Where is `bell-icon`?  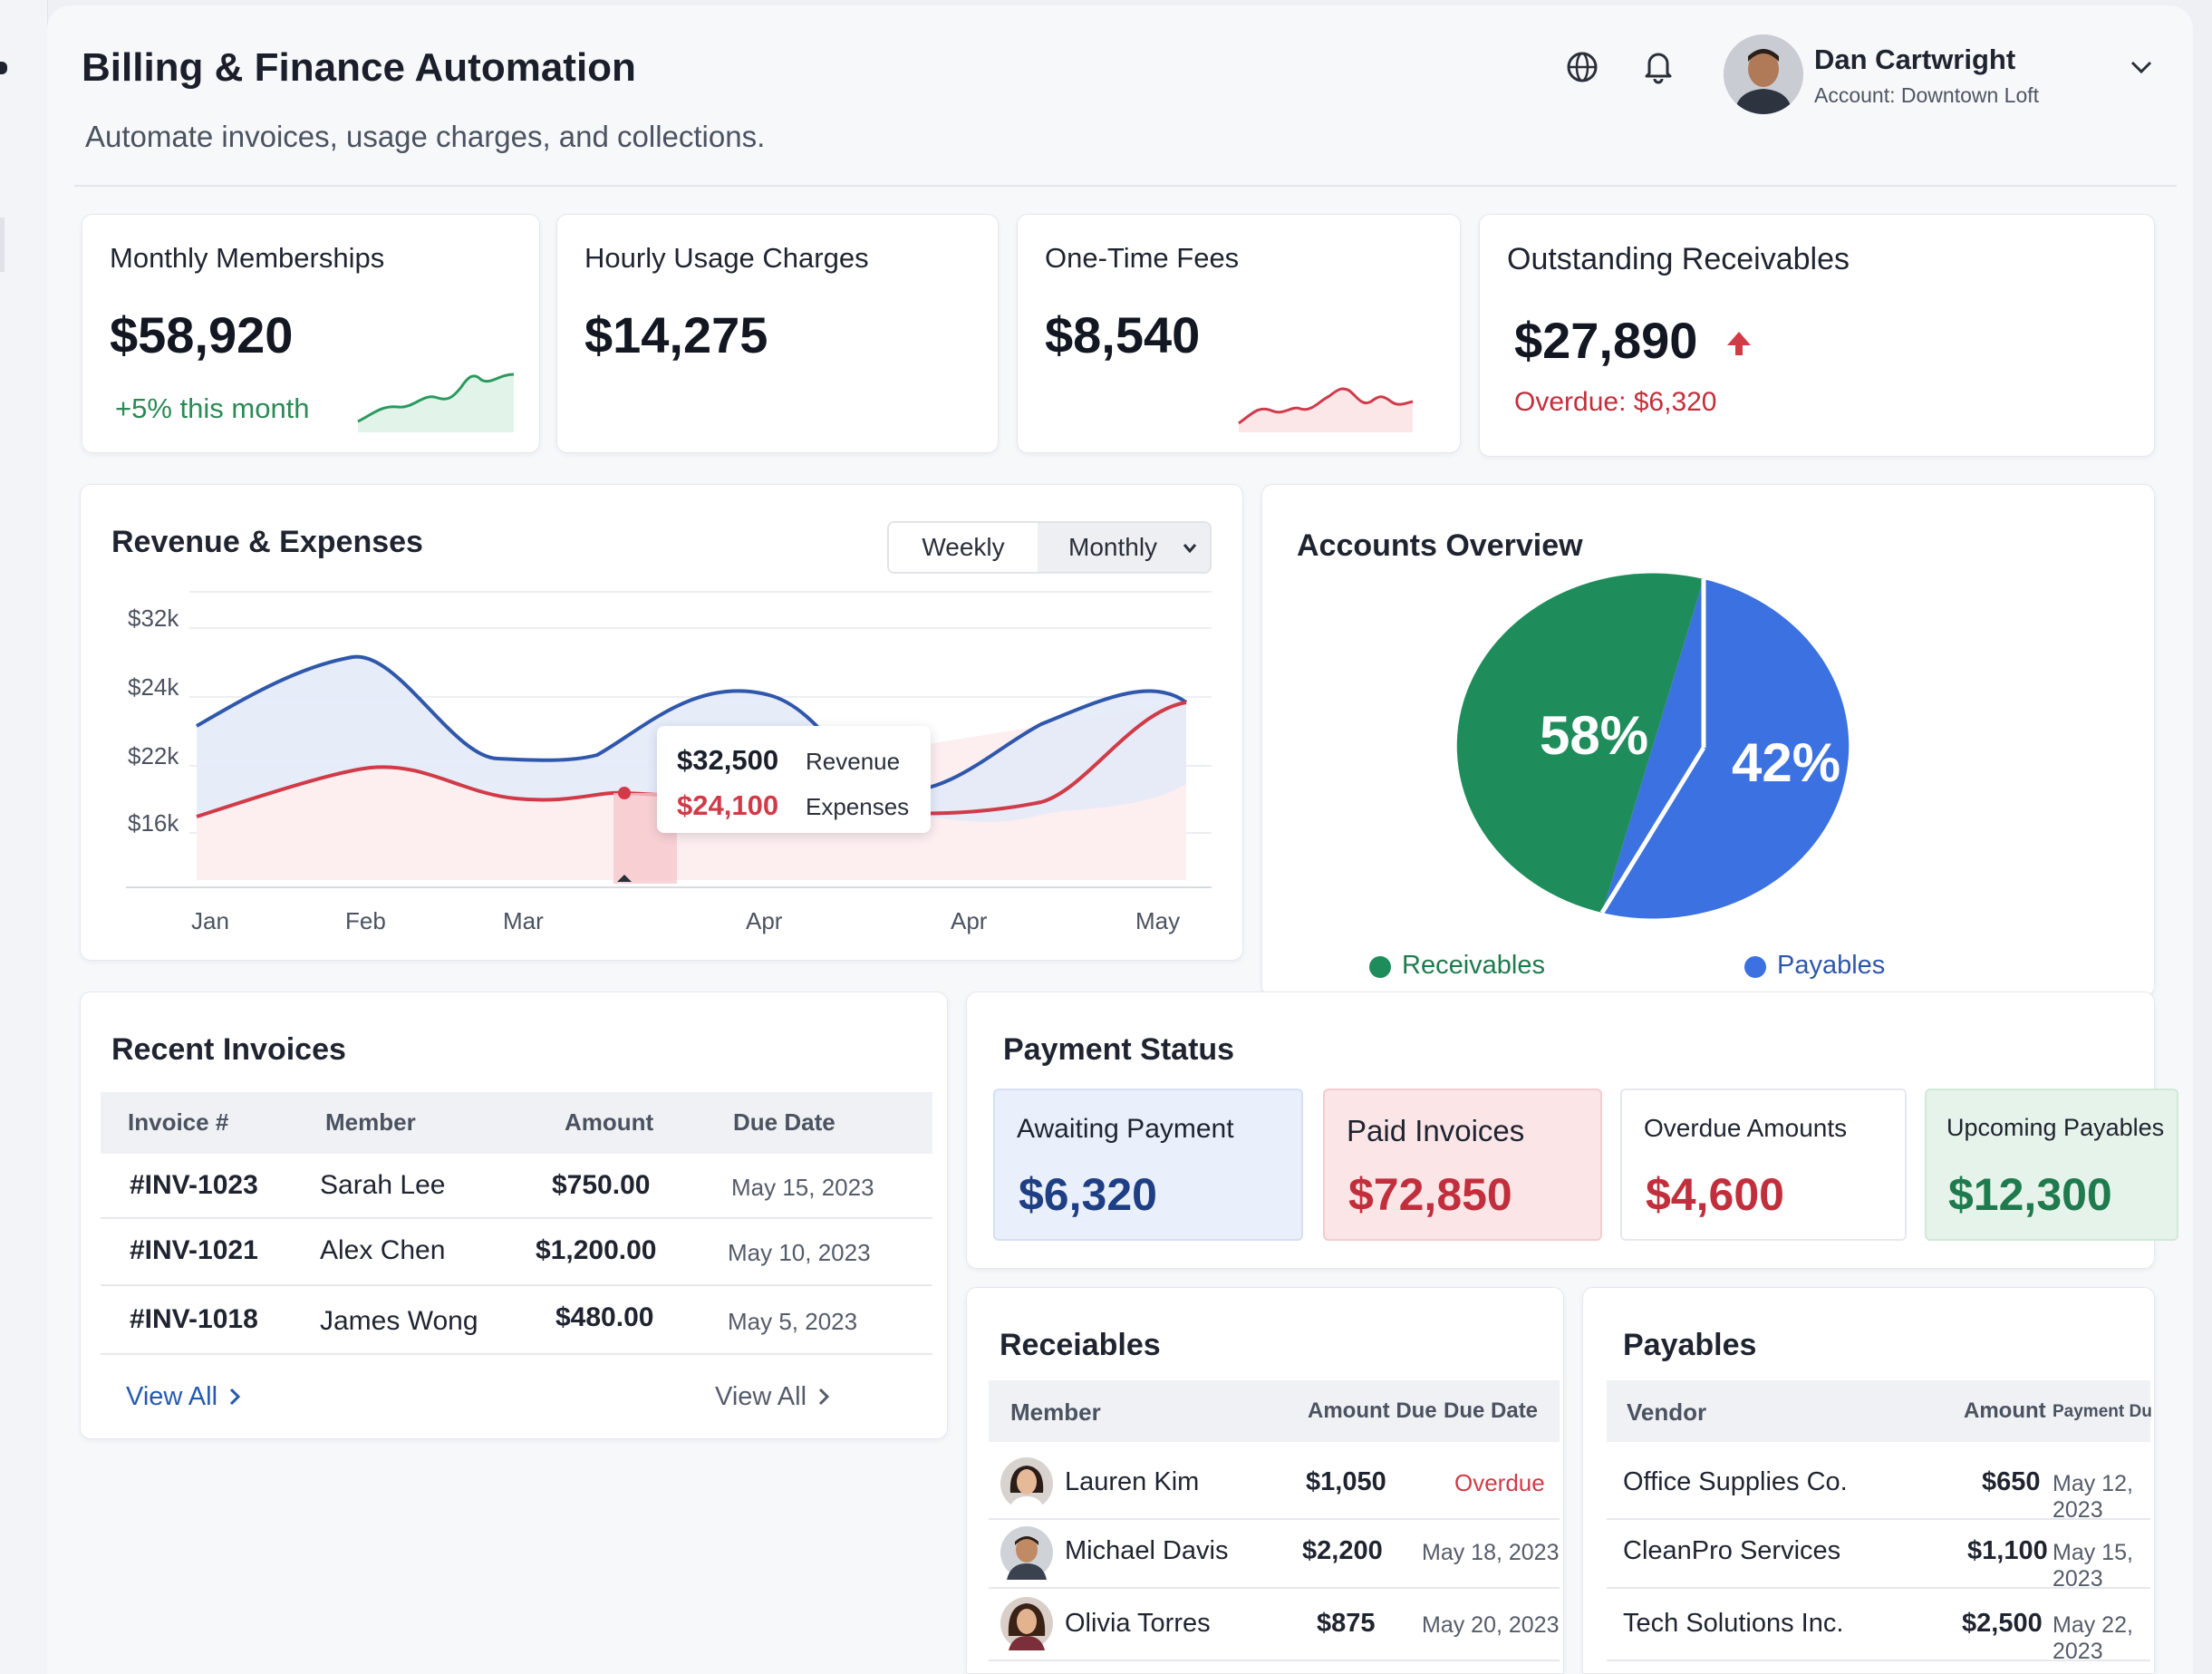
bell-icon is located at coordinates (1658, 66).